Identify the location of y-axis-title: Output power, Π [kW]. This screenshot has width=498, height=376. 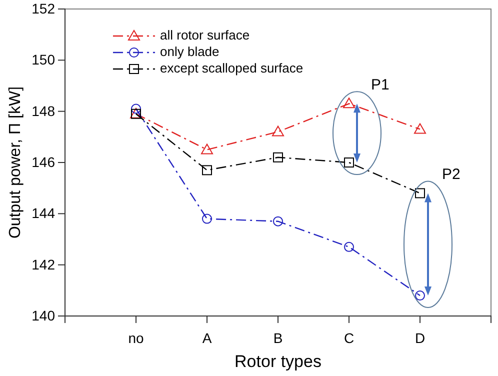
(15, 162).